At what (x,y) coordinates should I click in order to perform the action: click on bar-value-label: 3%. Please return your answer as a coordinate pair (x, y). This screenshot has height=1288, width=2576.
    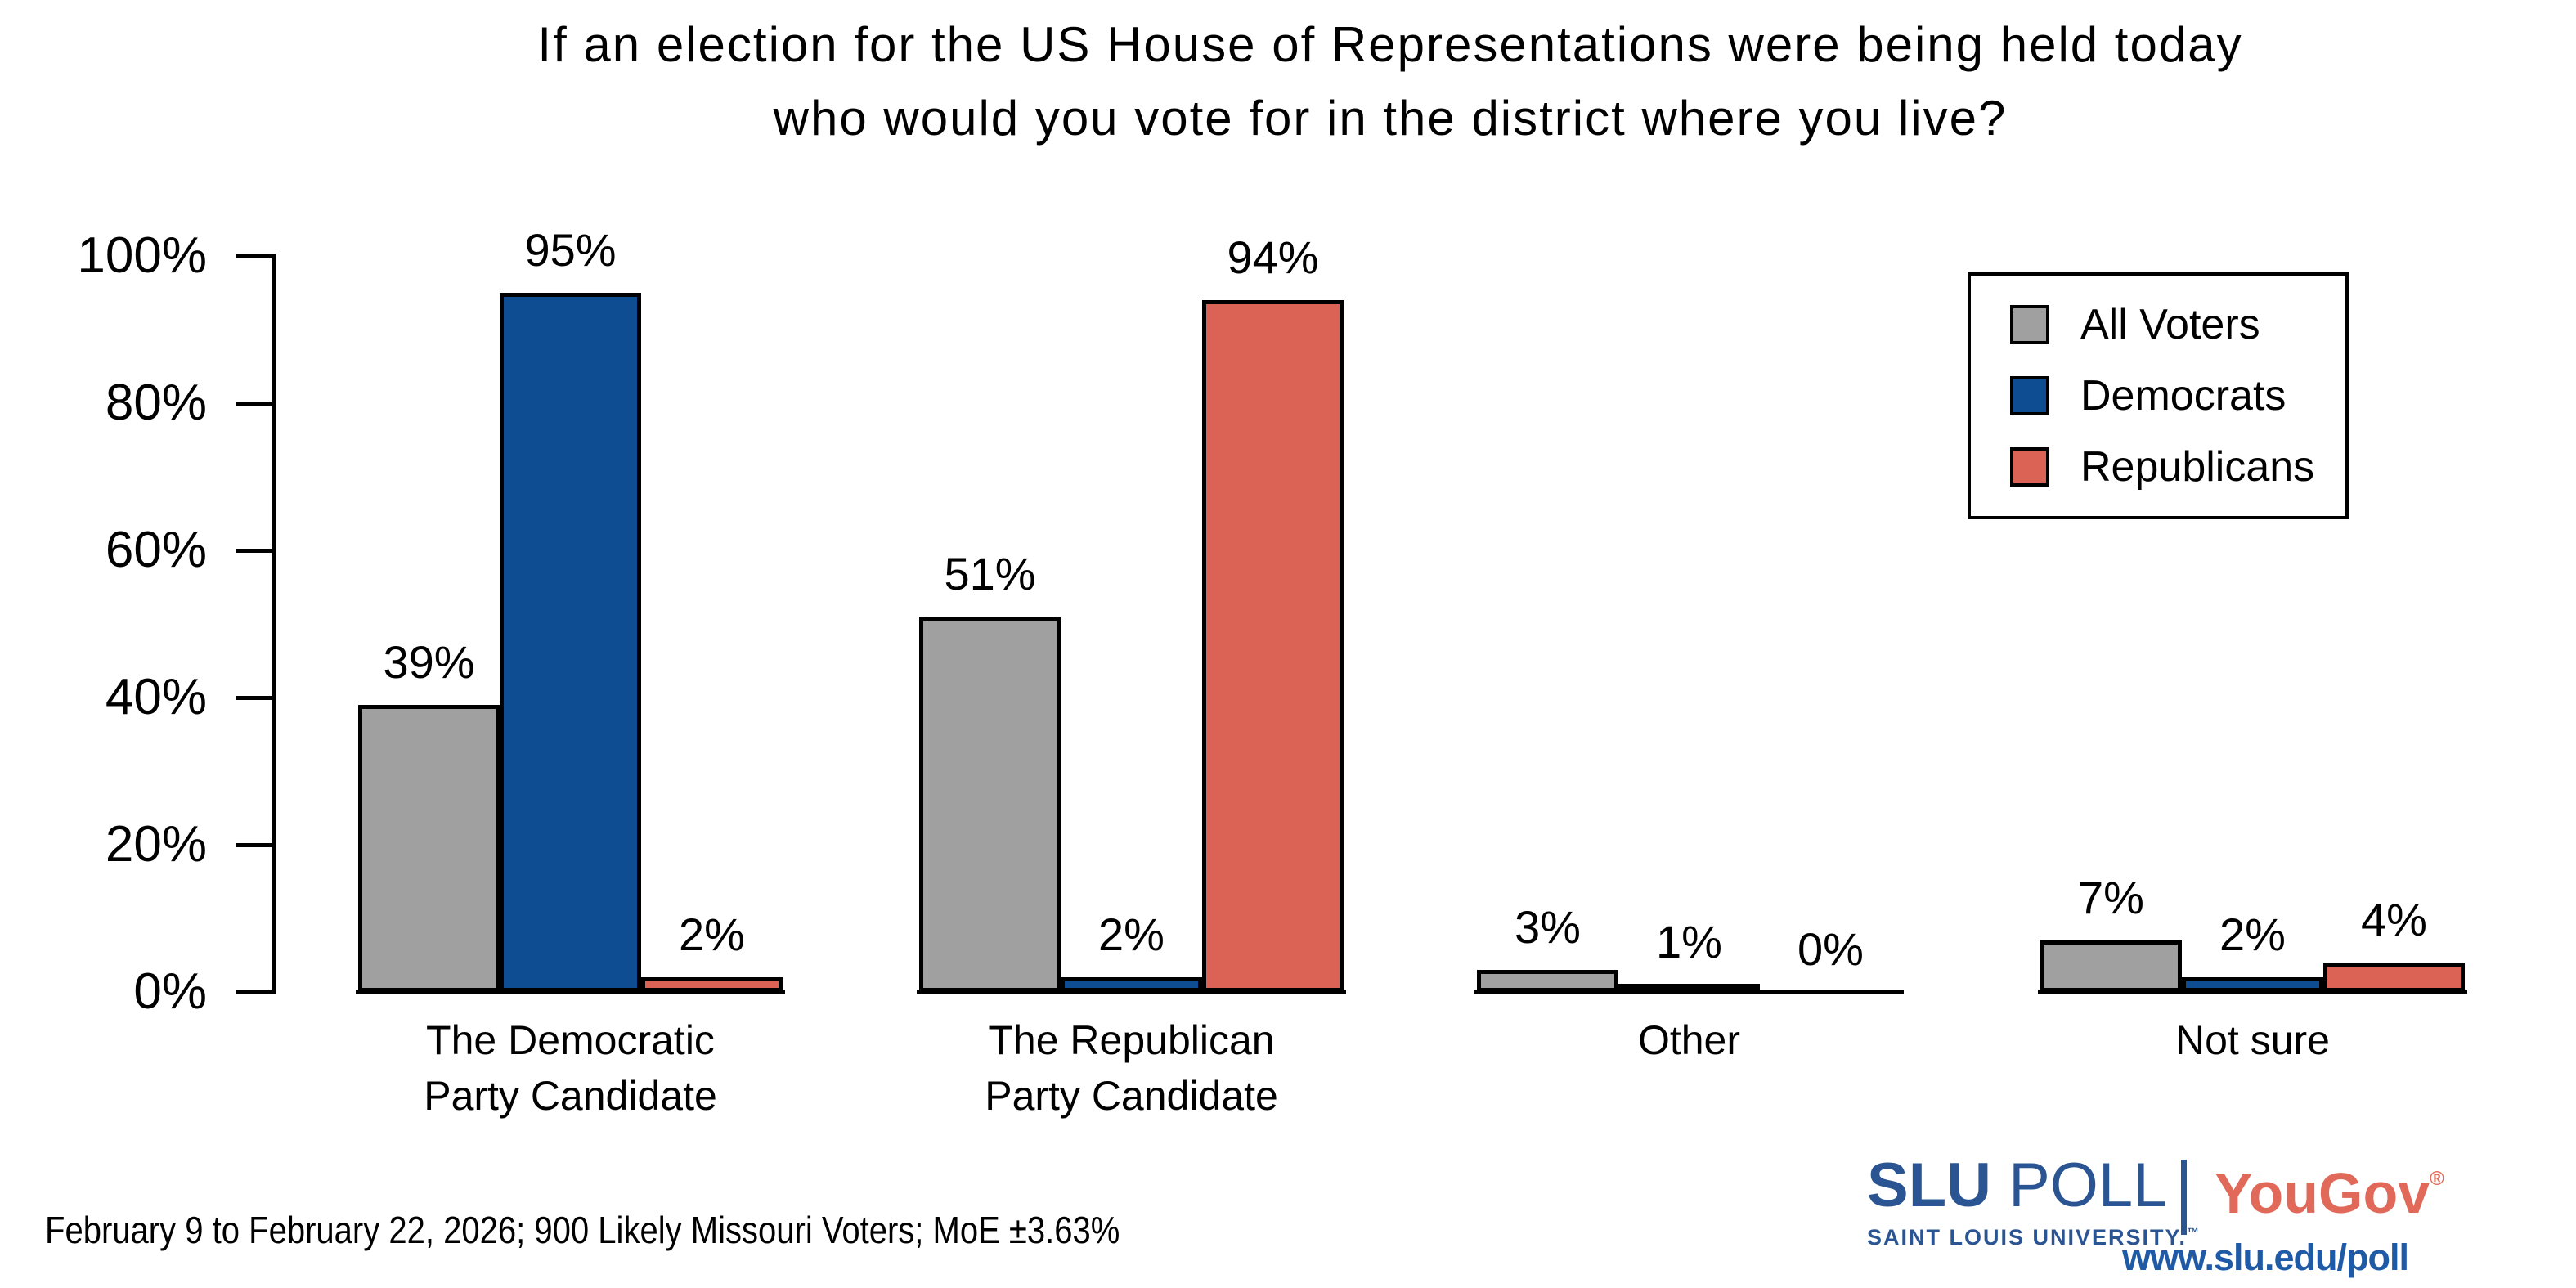
    Looking at the image, I should click on (1548, 927).